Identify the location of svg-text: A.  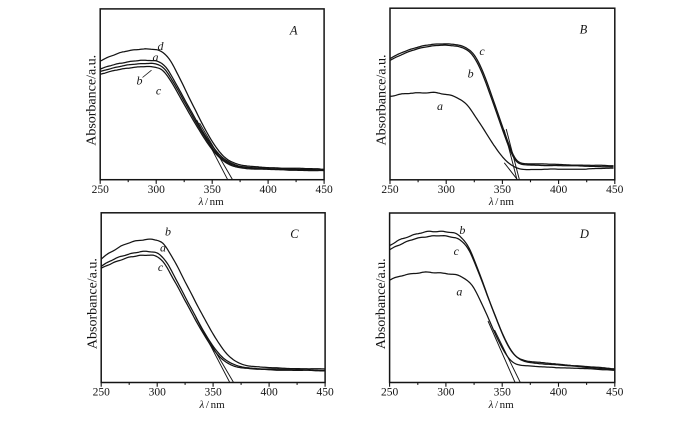
(293, 30).